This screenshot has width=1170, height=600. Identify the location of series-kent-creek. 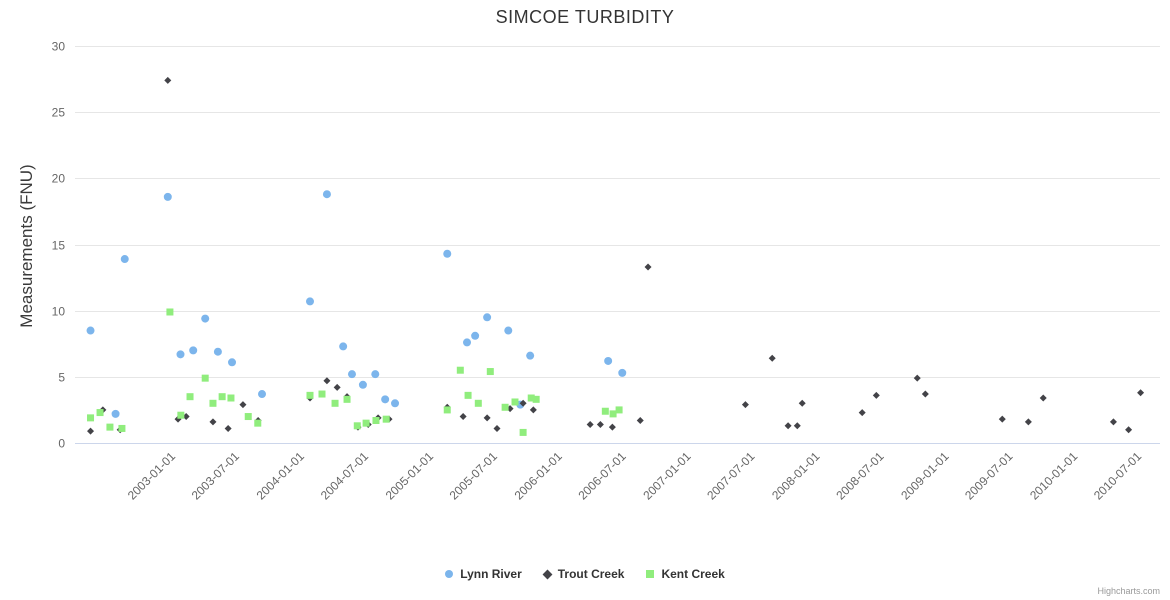
(355, 372).